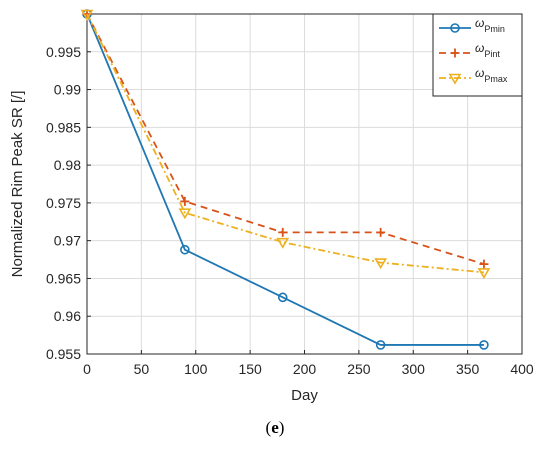 The height and width of the screenshot is (455, 550). What do you see at coordinates (67, 316) in the screenshot?
I see `y-tick-label: 0.96` at bounding box center [67, 316].